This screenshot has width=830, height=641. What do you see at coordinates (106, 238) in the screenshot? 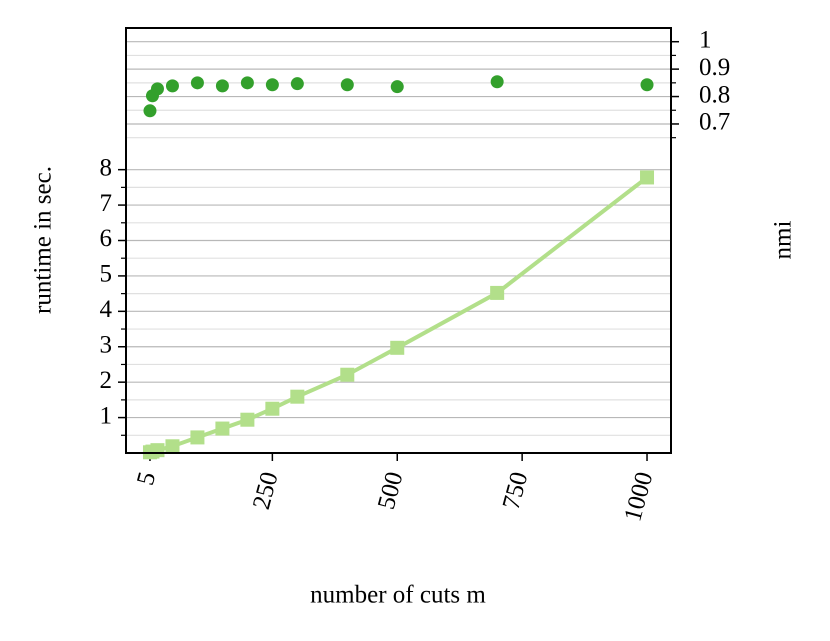
I see `y-tick-label: 6` at bounding box center [106, 238].